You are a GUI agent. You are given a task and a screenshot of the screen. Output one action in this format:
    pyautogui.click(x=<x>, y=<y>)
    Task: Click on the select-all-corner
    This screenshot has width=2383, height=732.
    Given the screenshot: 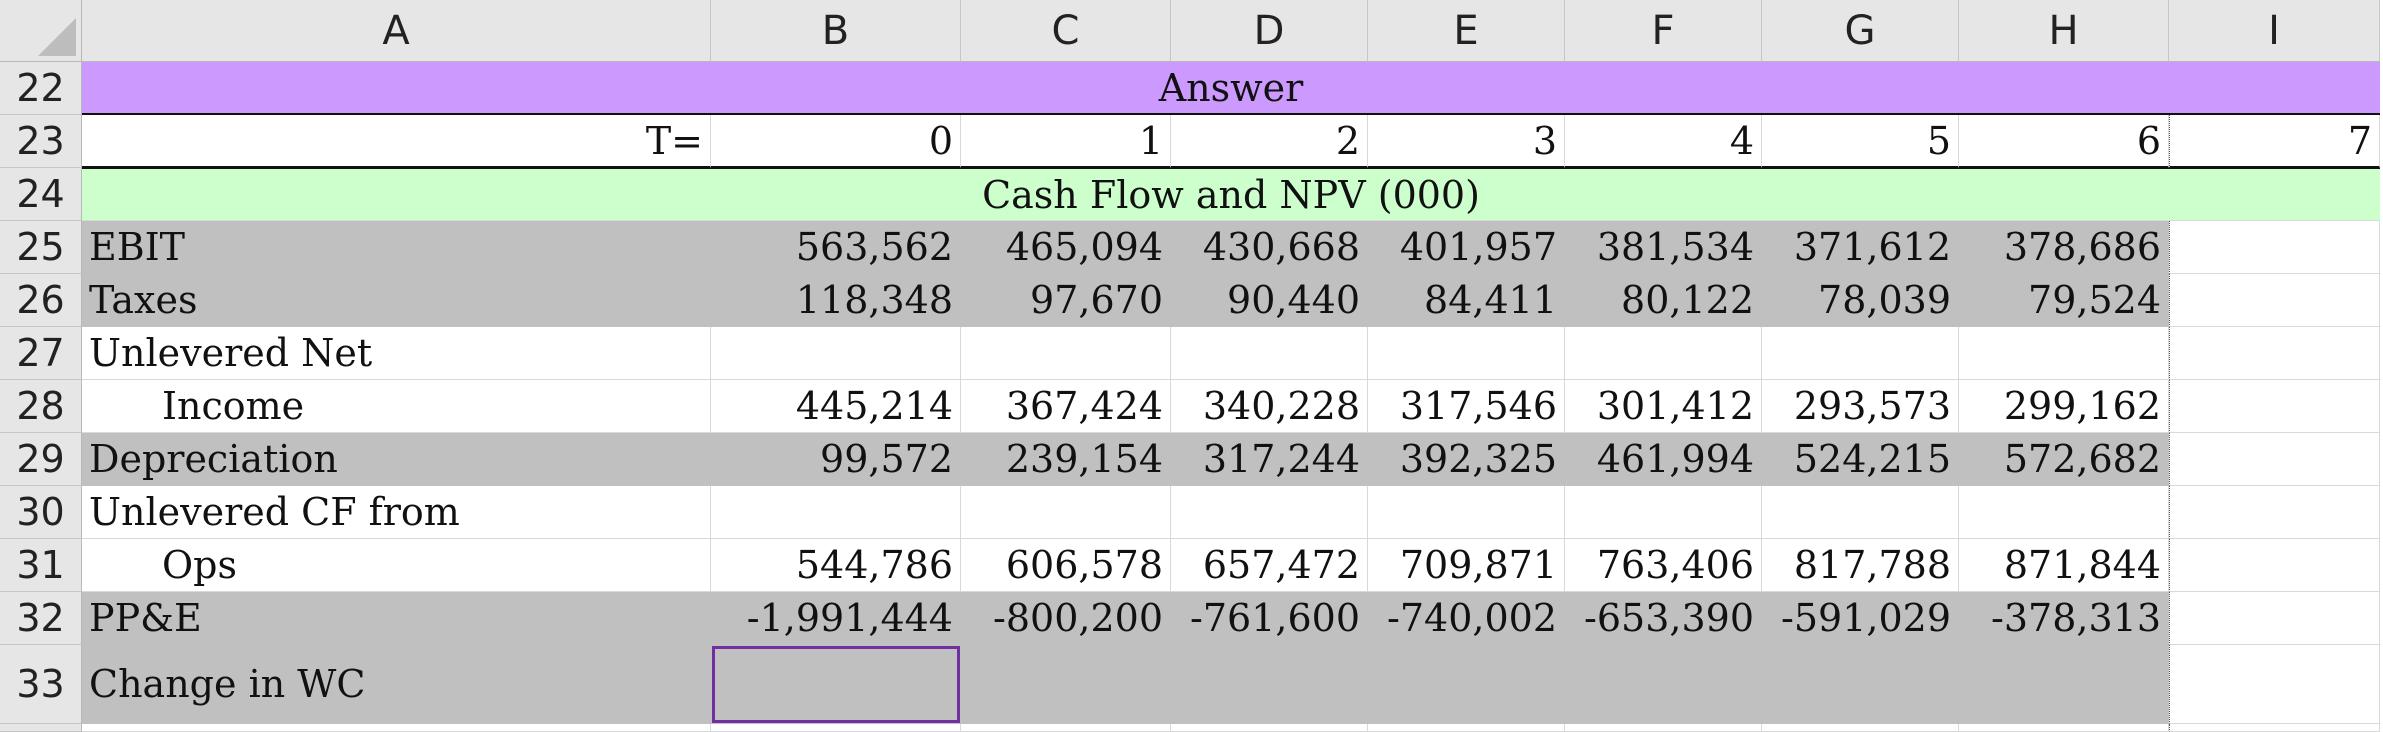 What is the action you would take?
    pyautogui.click(x=41, y=31)
    